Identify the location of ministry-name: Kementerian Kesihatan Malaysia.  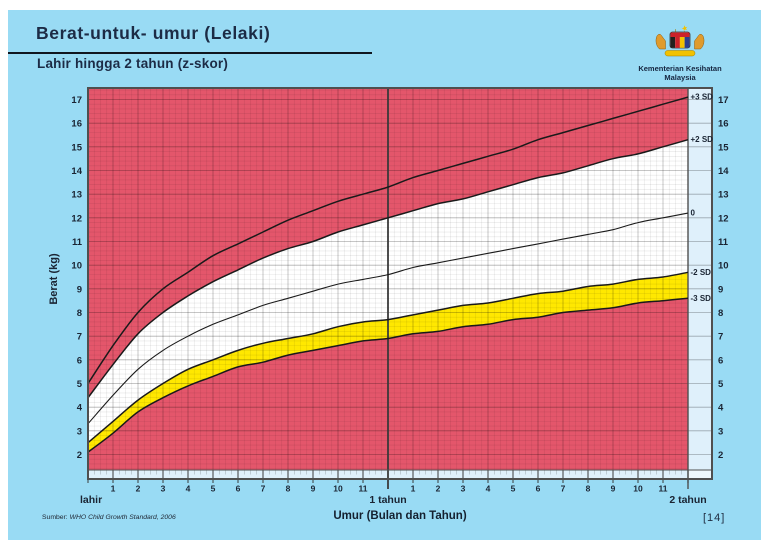
(680, 73).